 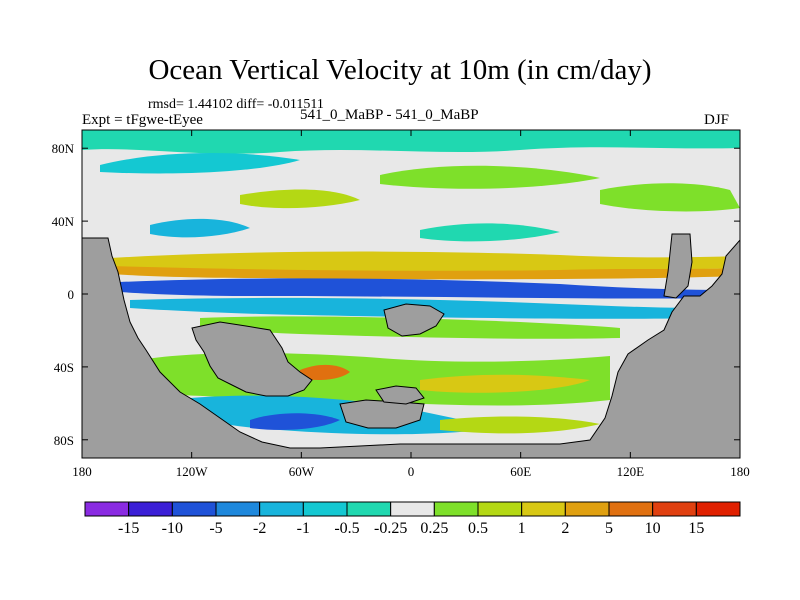 What do you see at coordinates (252, 359) in the screenshot?
I see `land-continent-a` at bounding box center [252, 359].